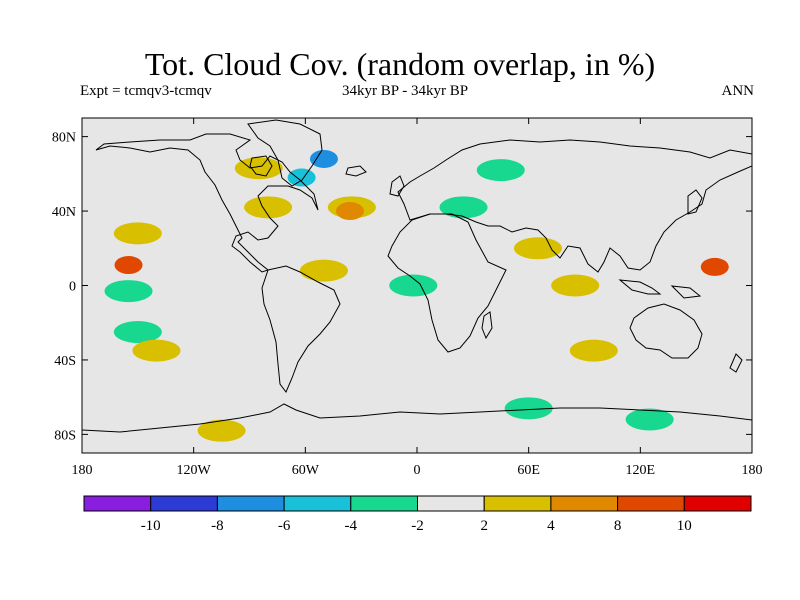 The image size is (800, 600). I want to click on y-tick-label: 40S, so click(65, 361).